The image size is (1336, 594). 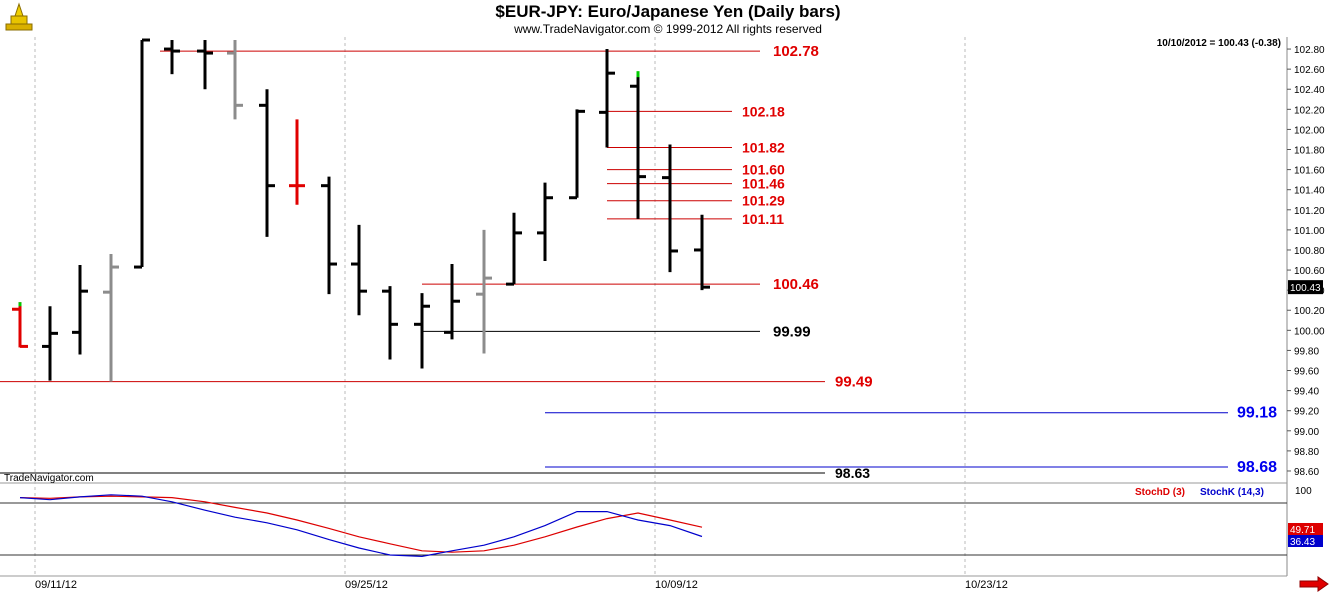 What do you see at coordinates (852, 473) in the screenshot?
I see `level-label-98.63: 98.63` at bounding box center [852, 473].